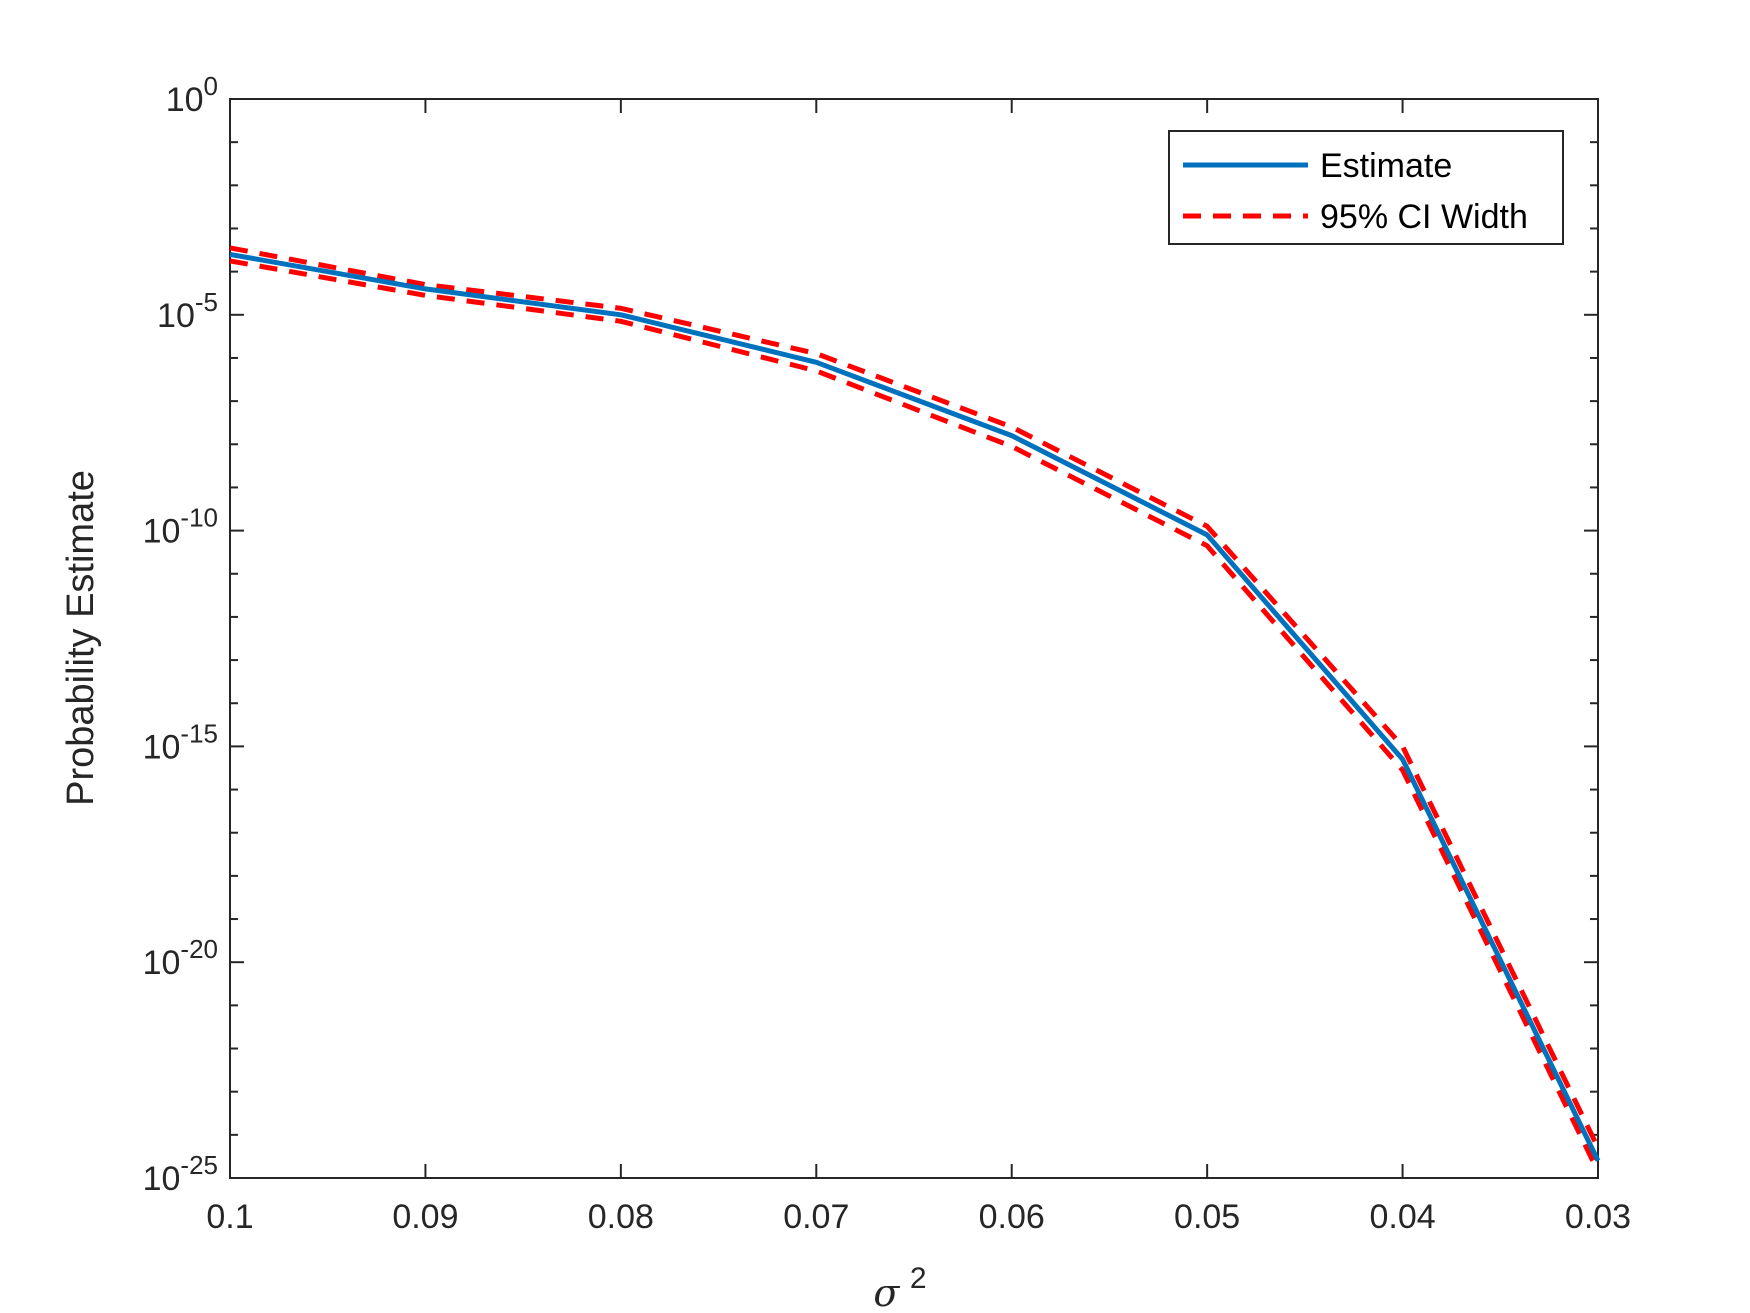 Image resolution: width=1750 pixels, height=1313 pixels. What do you see at coordinates (206, 302) in the screenshot?
I see `y-tick-label-exponent: -5` at bounding box center [206, 302].